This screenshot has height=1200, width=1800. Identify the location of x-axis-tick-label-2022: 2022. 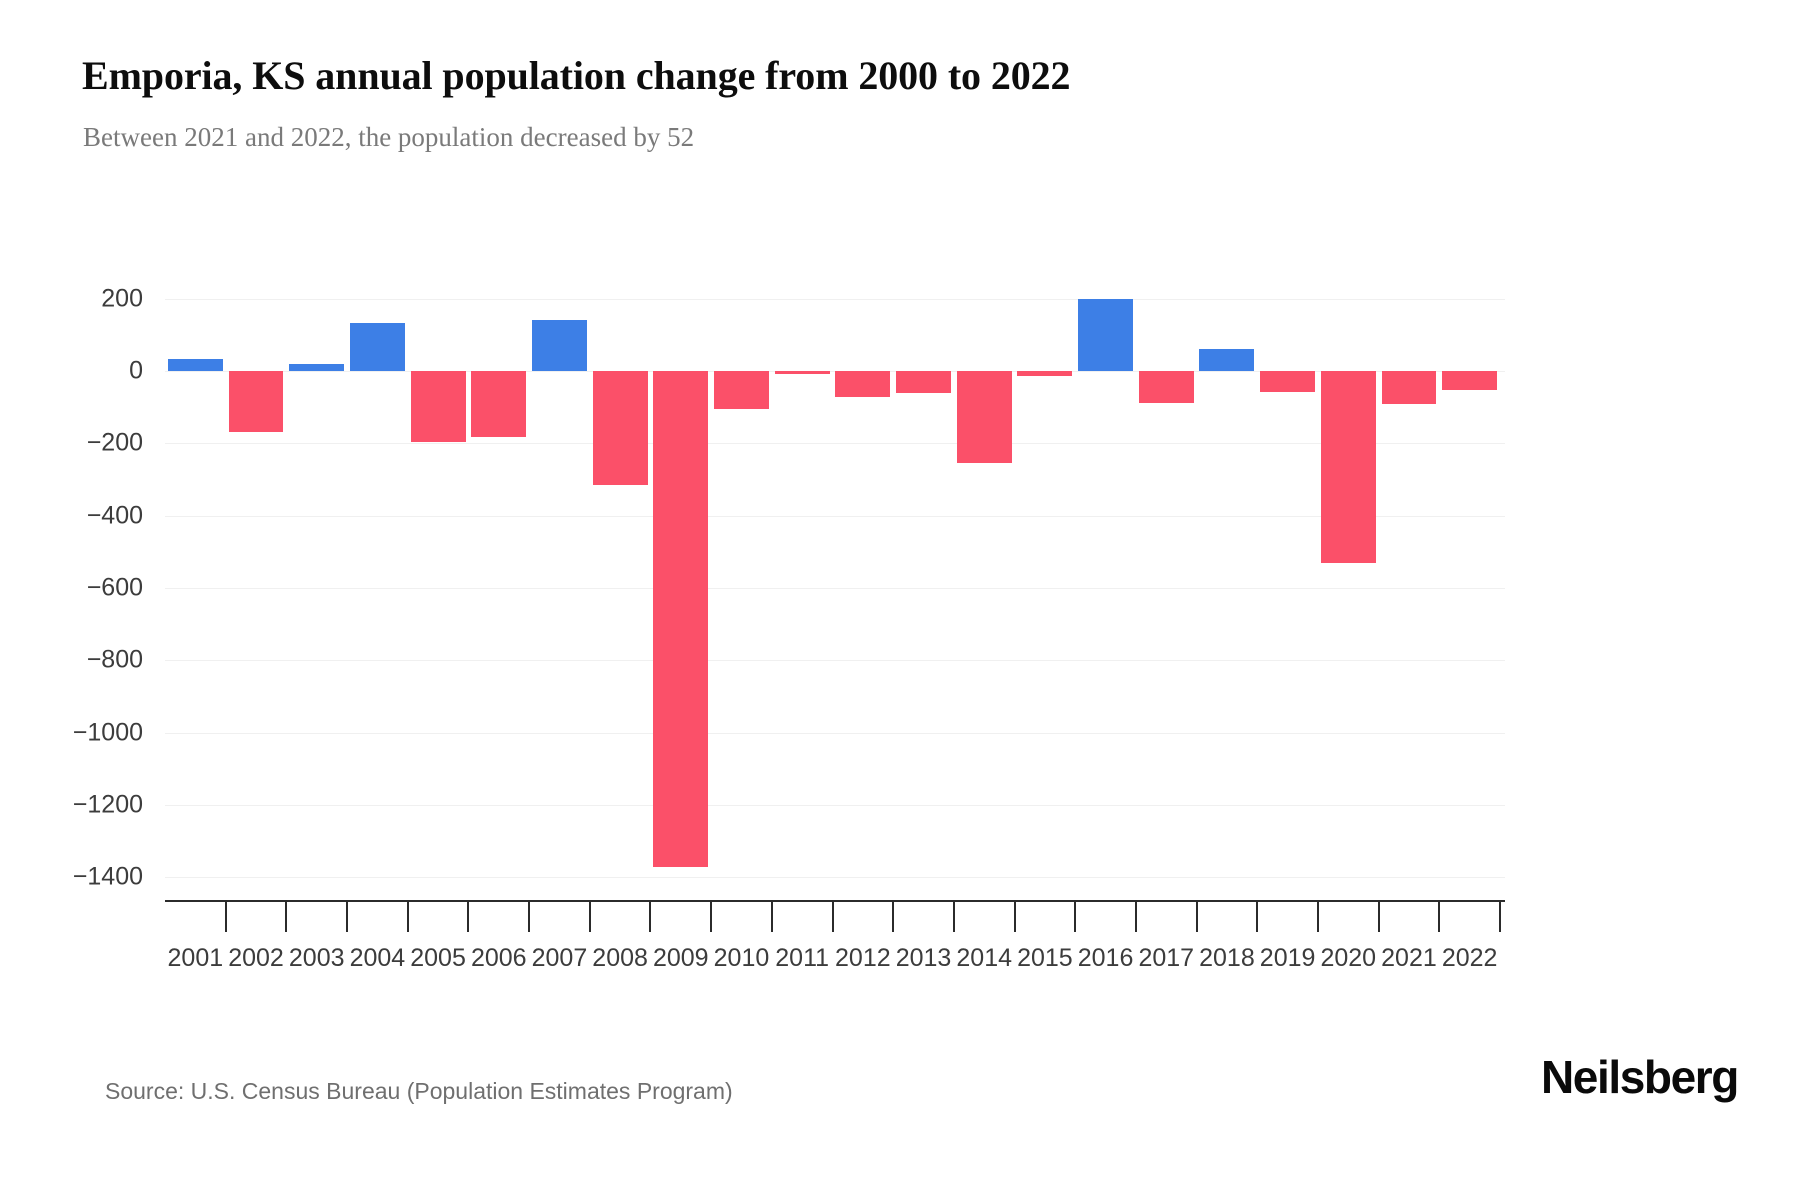
(1469, 958).